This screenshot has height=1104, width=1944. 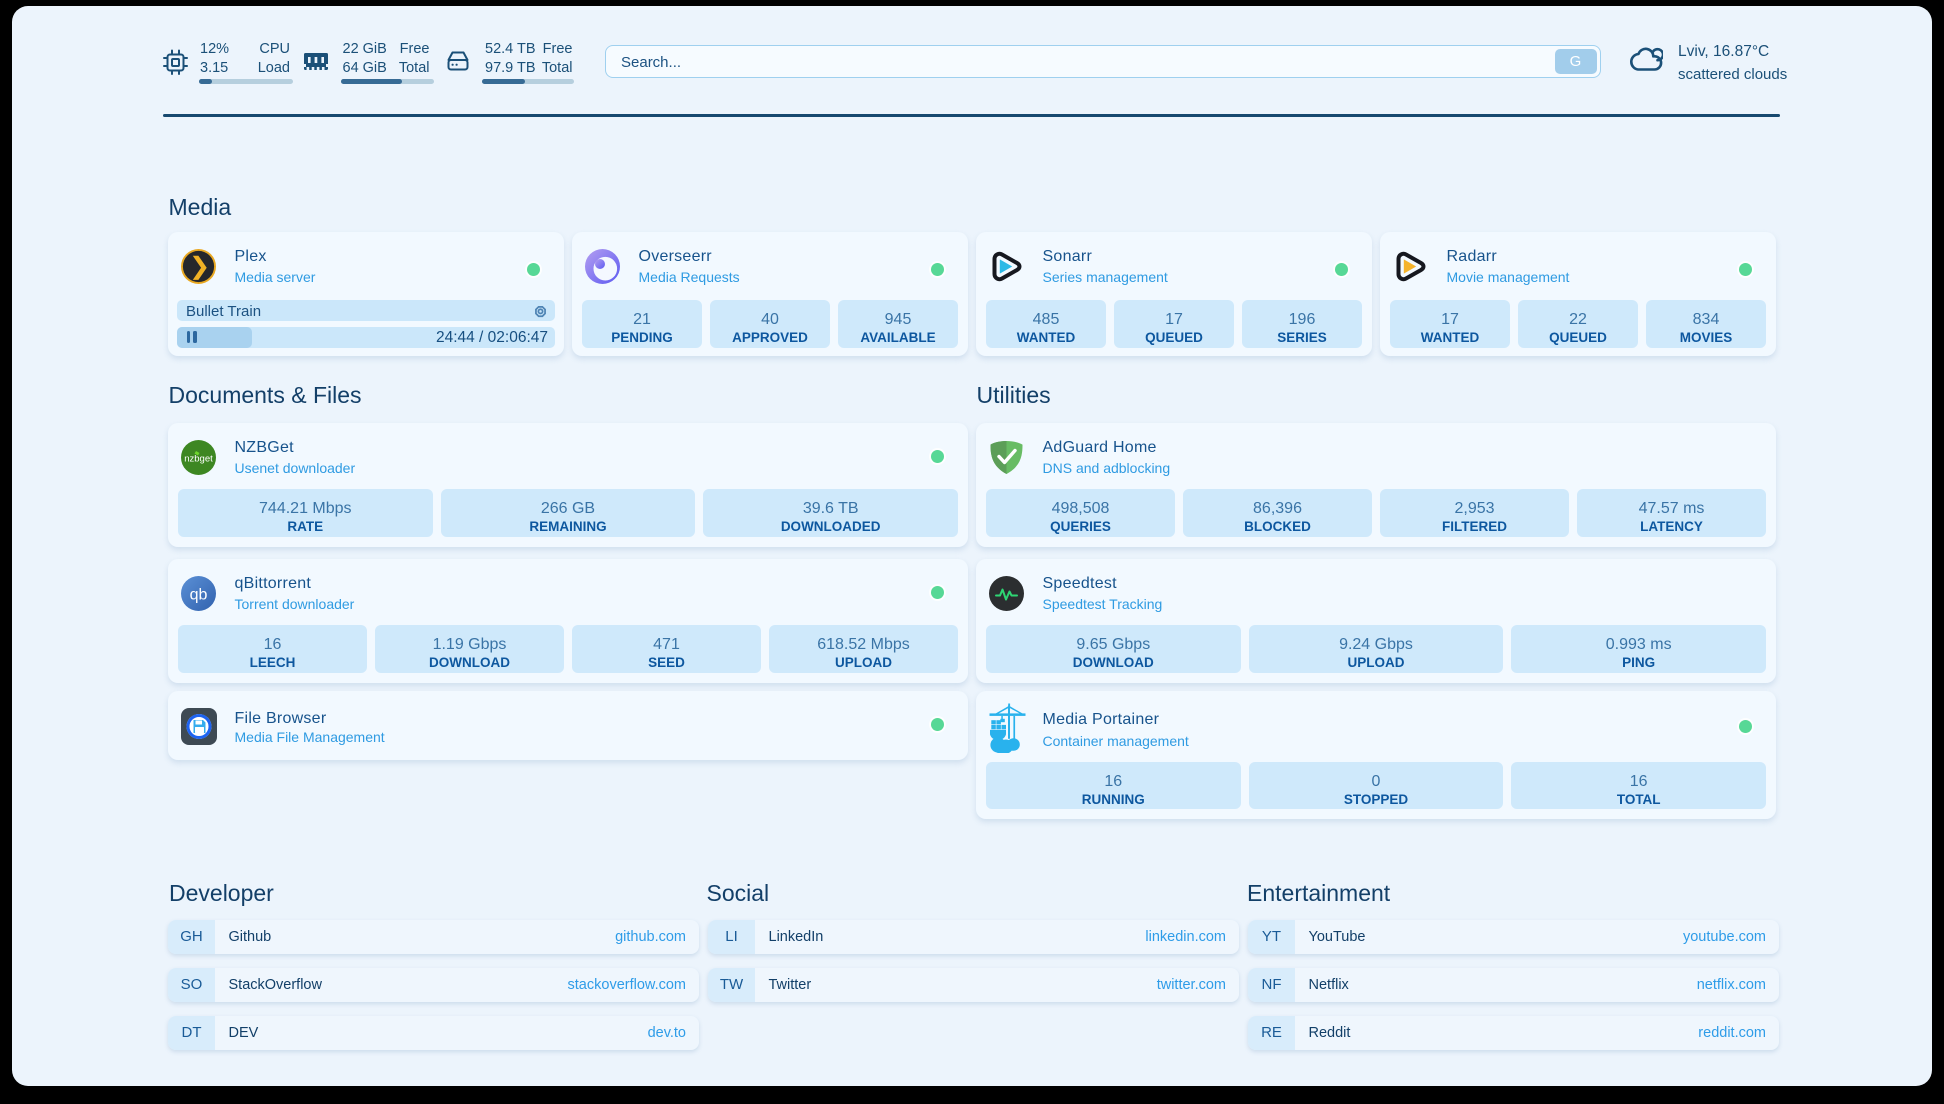 What do you see at coordinates (198, 459) in the screenshot?
I see `svg-text: nzbget` at bounding box center [198, 459].